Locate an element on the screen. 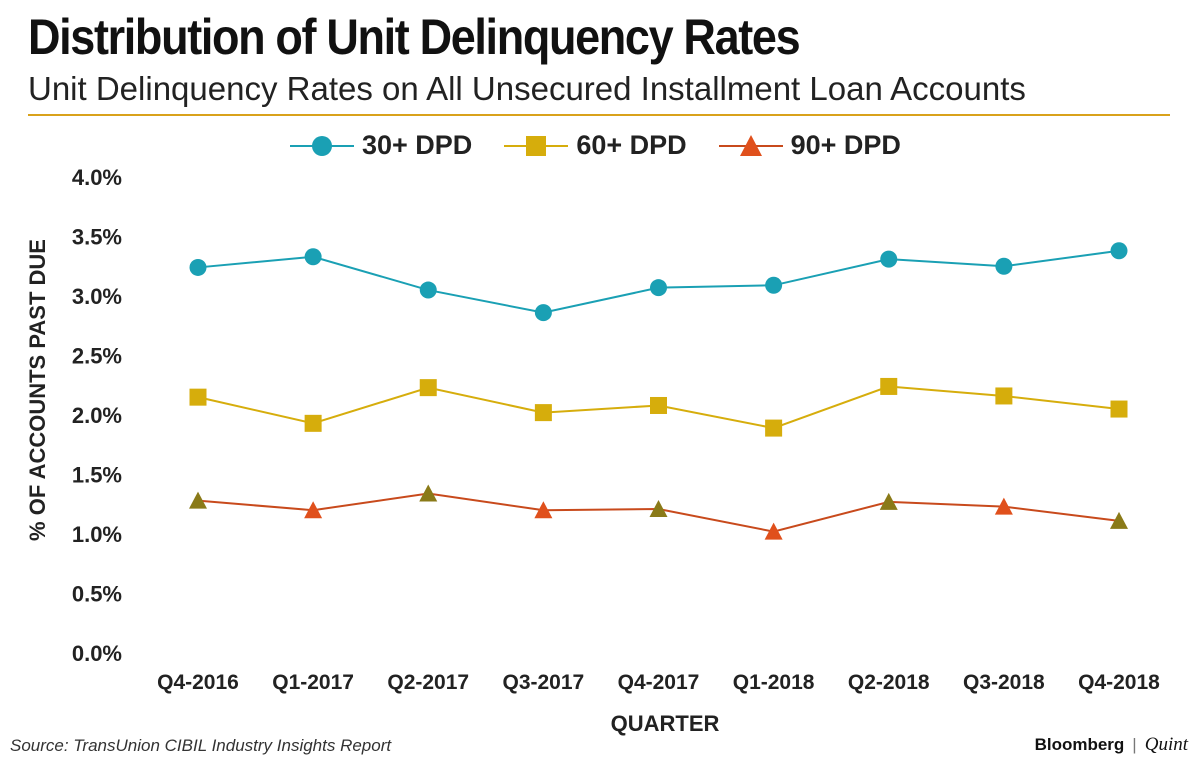  x-tick-label: Q4-2016 is located at coordinates (198, 682).